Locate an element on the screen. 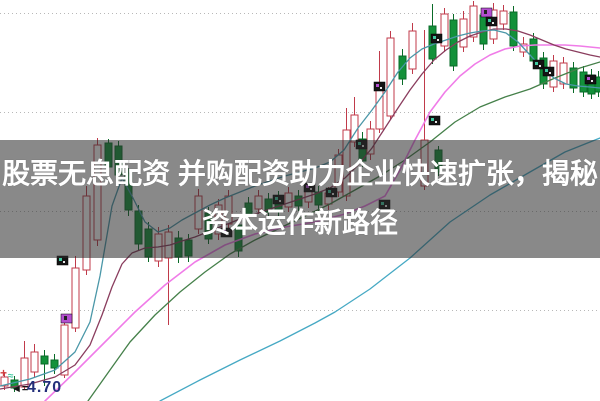 Image resolution: width=600 pixels, height=401 pixels. price-label: 4.70 is located at coordinates (45, 387).